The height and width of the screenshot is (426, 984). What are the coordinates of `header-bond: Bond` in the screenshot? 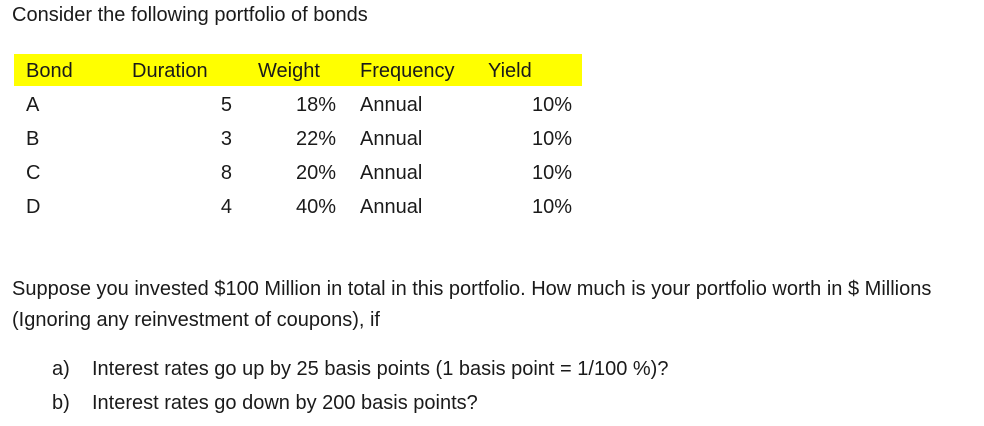 It's located at (49, 71).